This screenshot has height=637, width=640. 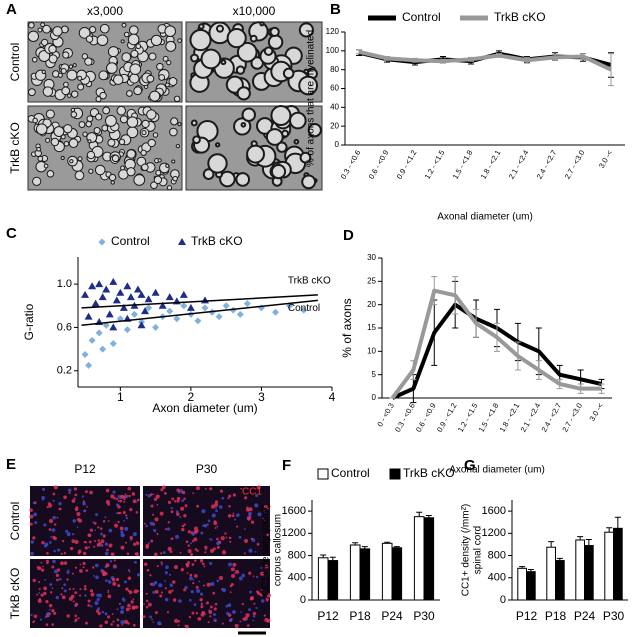 What do you see at coordinates (371, 257) in the screenshot?
I see `y-tick-label: 30` at bounding box center [371, 257].